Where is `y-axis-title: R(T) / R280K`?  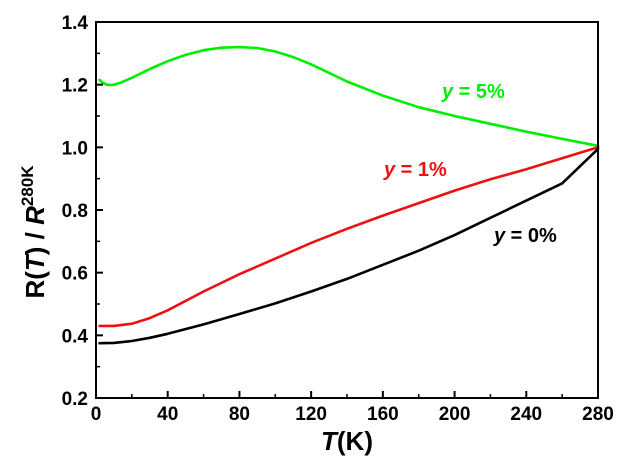
y-axis-title: R(T) / R280K is located at coordinates (34, 232).